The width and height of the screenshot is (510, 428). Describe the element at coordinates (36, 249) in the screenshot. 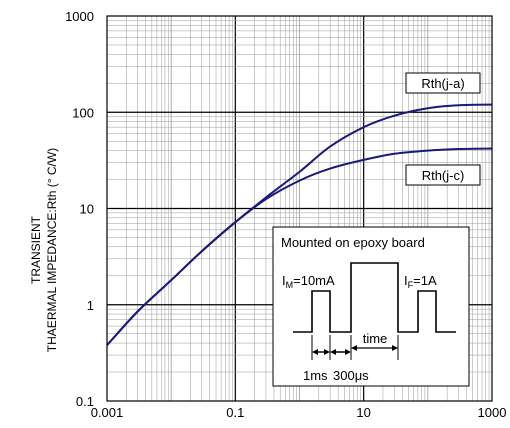

I see `y-axis-label-line-1: TRANSIENT` at that location.